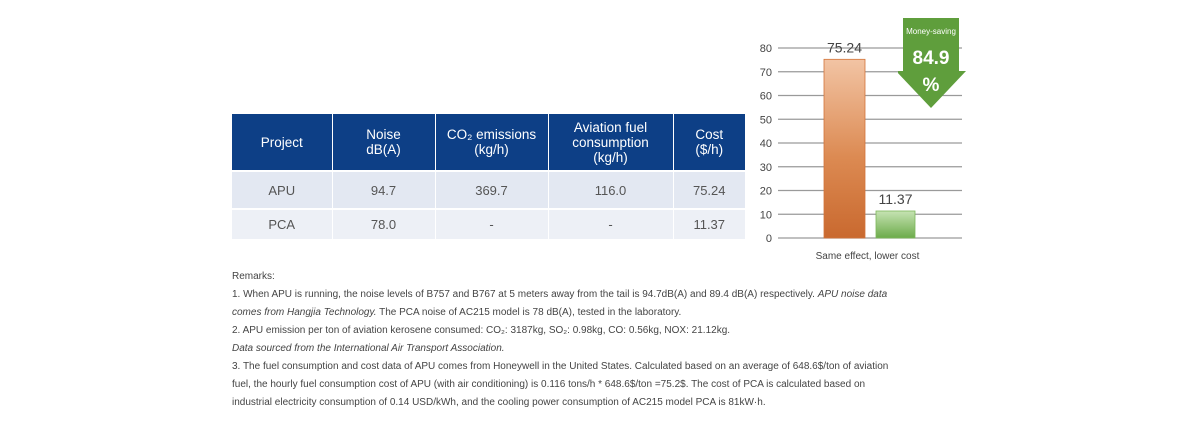 Image resolution: width=1200 pixels, height=423 pixels. Describe the element at coordinates (931, 58) in the screenshot. I see `badge-value: 84.9` at that location.